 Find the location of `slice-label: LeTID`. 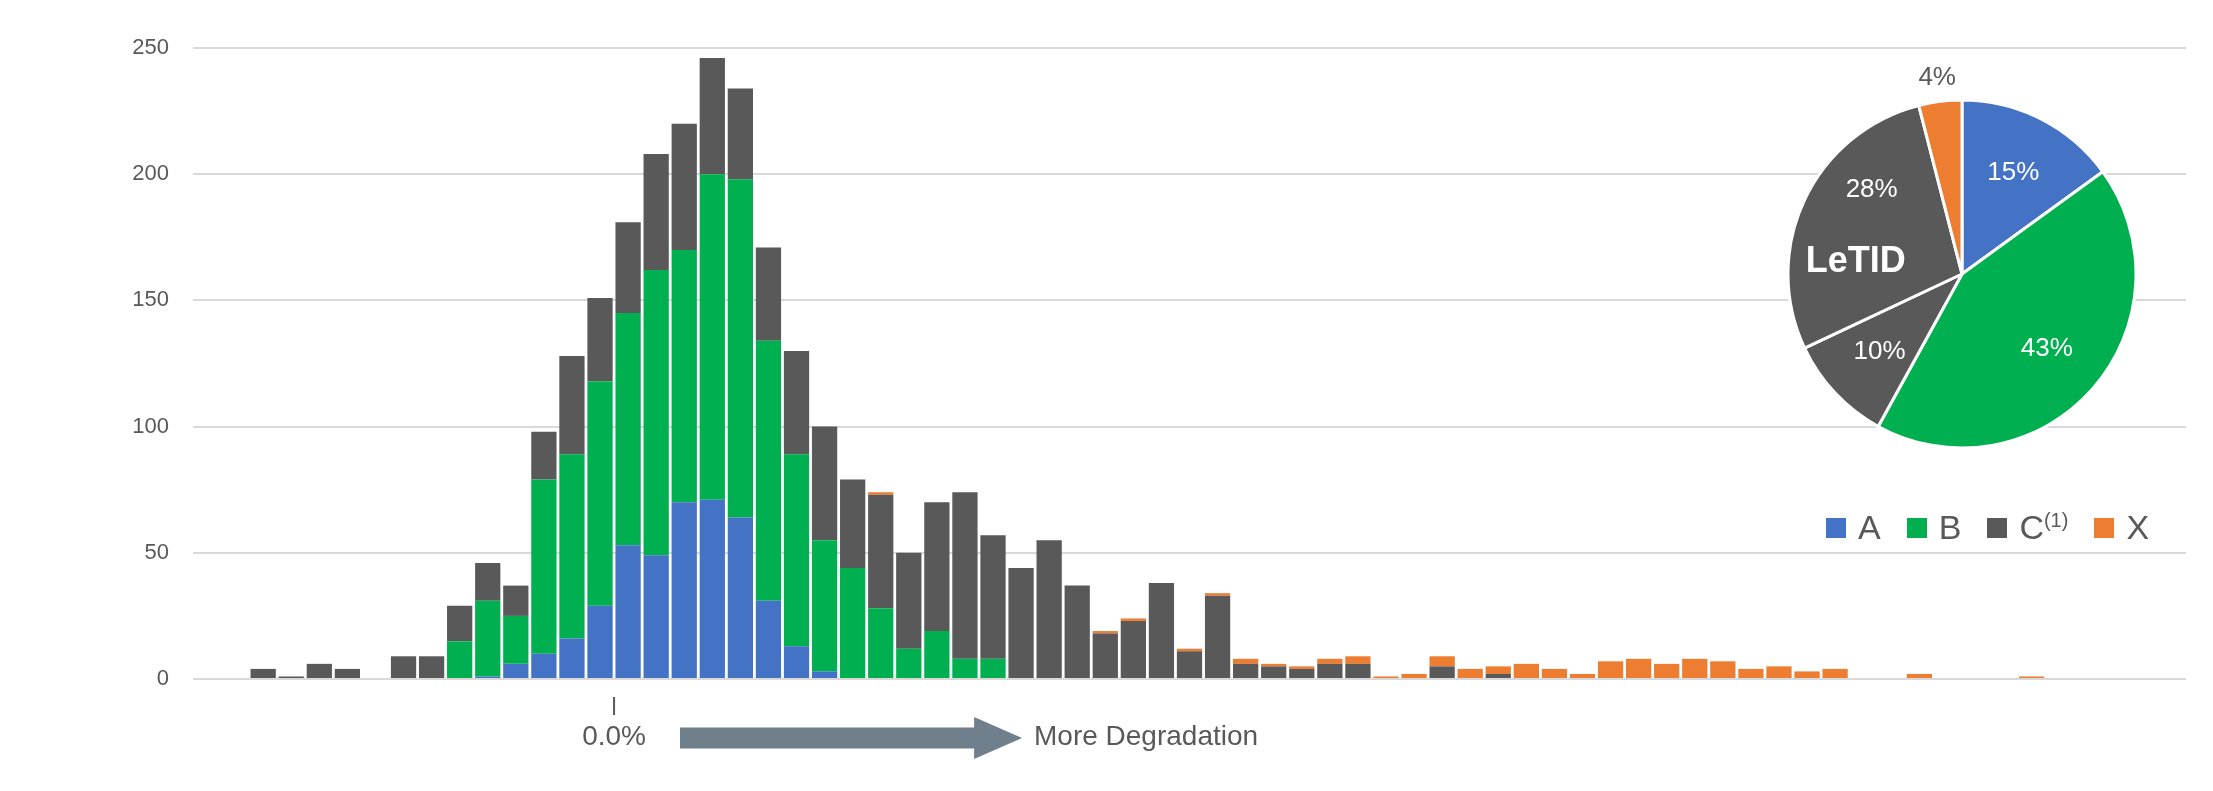

slice-label: LeTID is located at coordinates (1855, 259).